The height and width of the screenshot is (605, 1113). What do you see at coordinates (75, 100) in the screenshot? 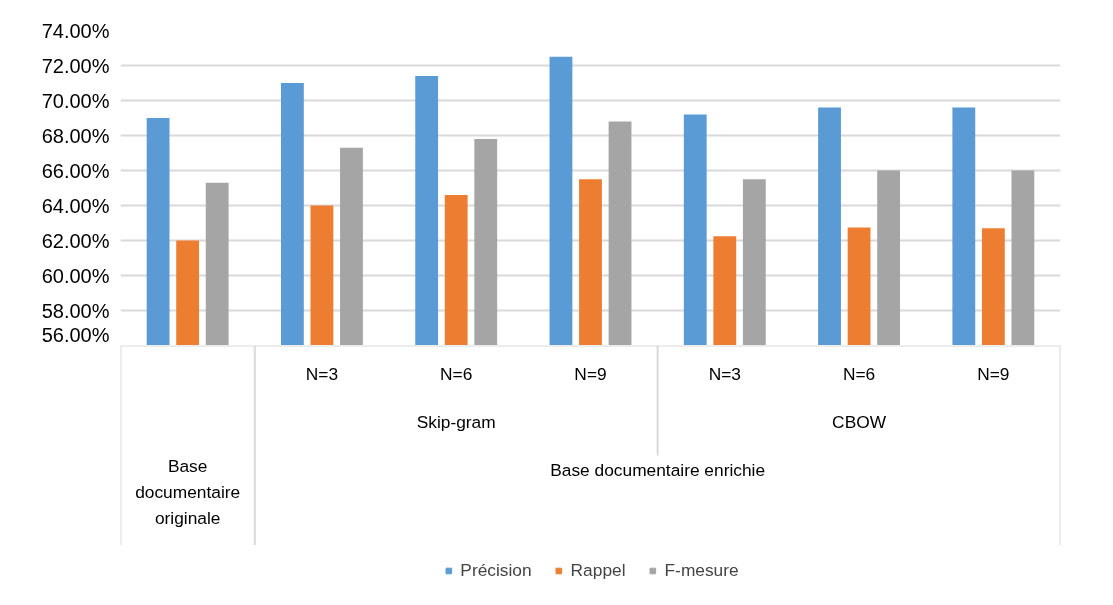
I see `y-tick-label: 70.00%` at bounding box center [75, 100].